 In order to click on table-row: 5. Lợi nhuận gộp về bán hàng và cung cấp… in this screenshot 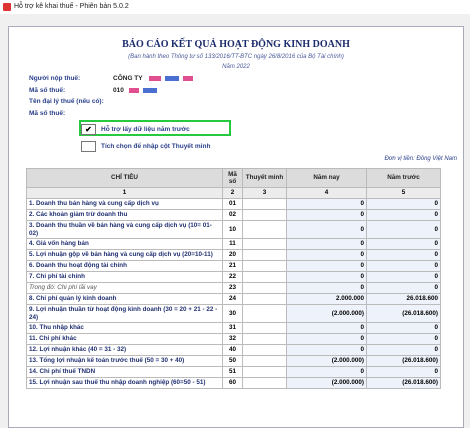, I will do `click(233, 255)`.